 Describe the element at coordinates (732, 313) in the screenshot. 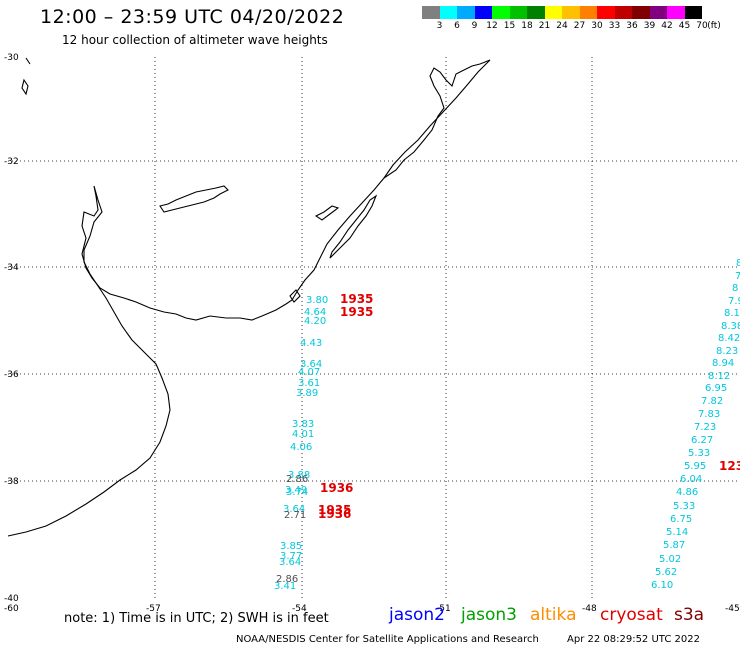

I see `wave-height-label: 8.1` at that location.